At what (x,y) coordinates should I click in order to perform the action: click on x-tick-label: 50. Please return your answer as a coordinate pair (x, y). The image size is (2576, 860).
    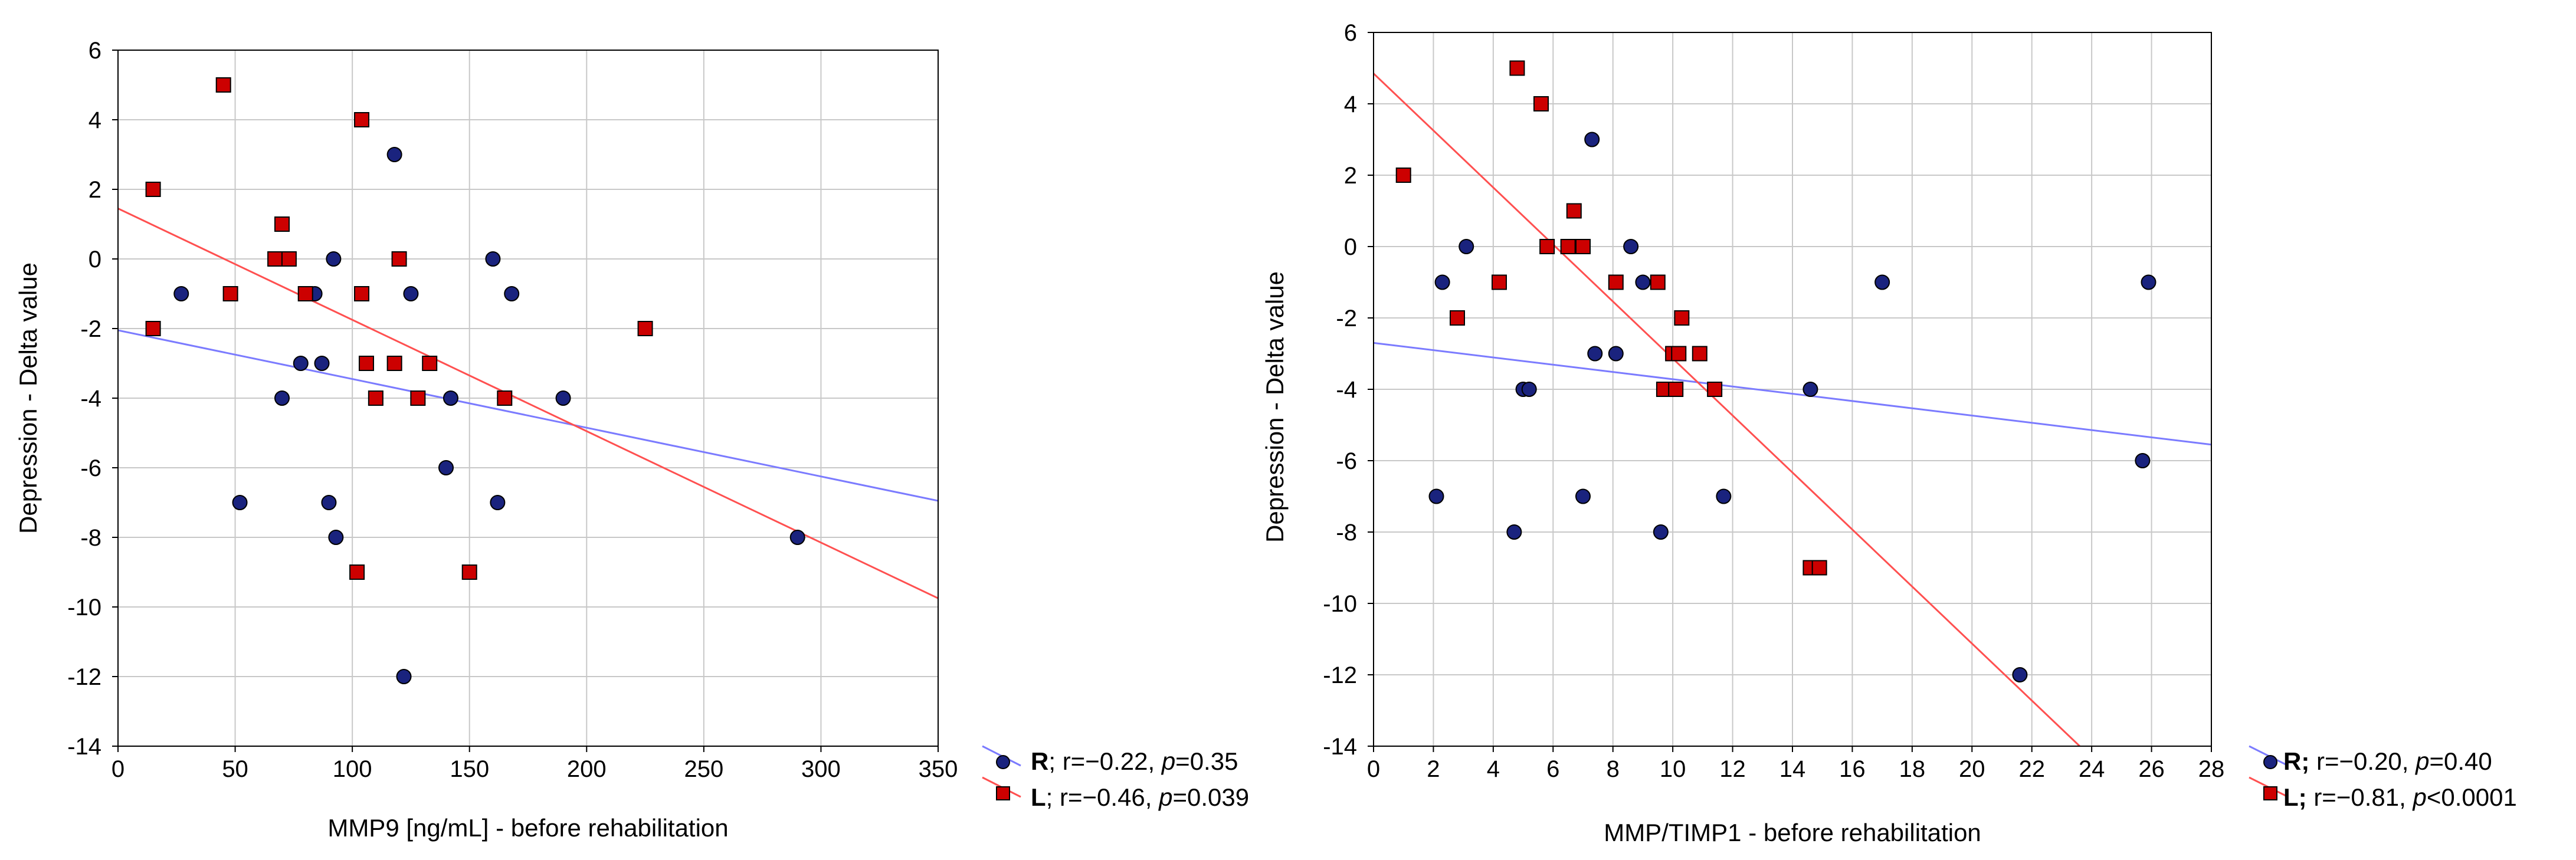
    Looking at the image, I should click on (235, 769).